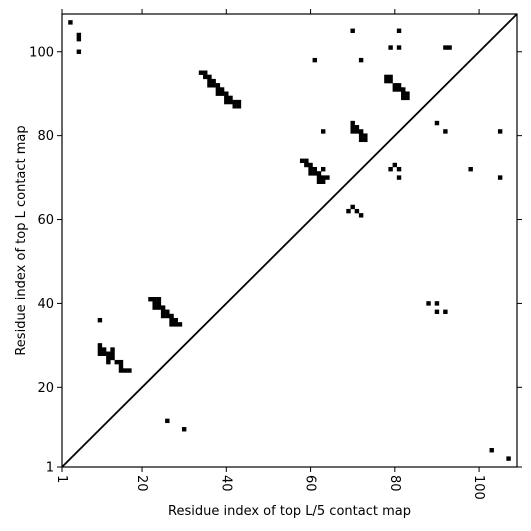  What do you see at coordinates (45, 220) in the screenshot?
I see `y-tick-label: 60` at bounding box center [45, 220].